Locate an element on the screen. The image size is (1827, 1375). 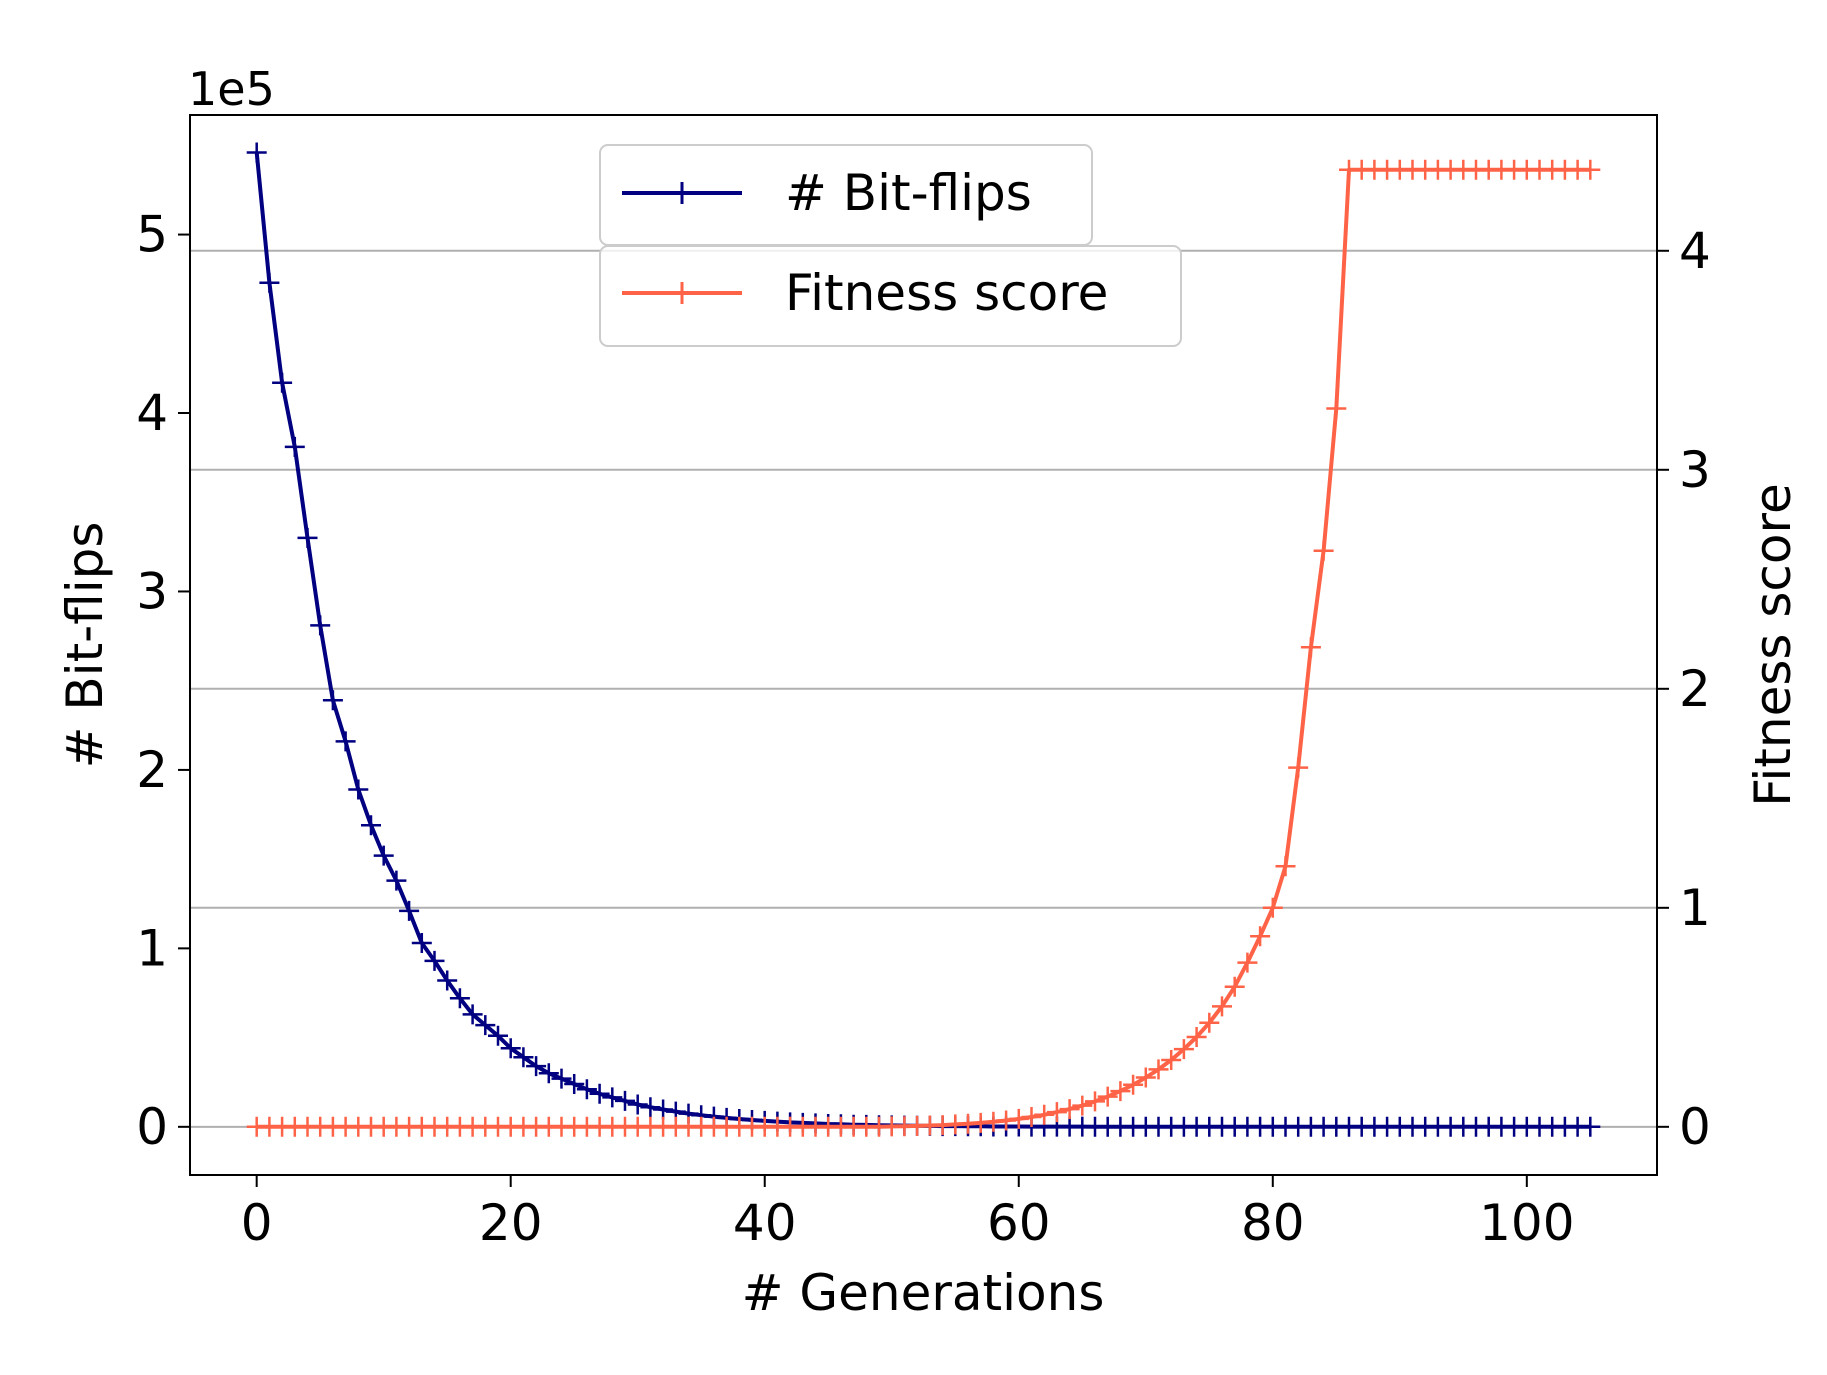
legend-entry-fitness-score: Fitness score is located at coordinates (890, 296).